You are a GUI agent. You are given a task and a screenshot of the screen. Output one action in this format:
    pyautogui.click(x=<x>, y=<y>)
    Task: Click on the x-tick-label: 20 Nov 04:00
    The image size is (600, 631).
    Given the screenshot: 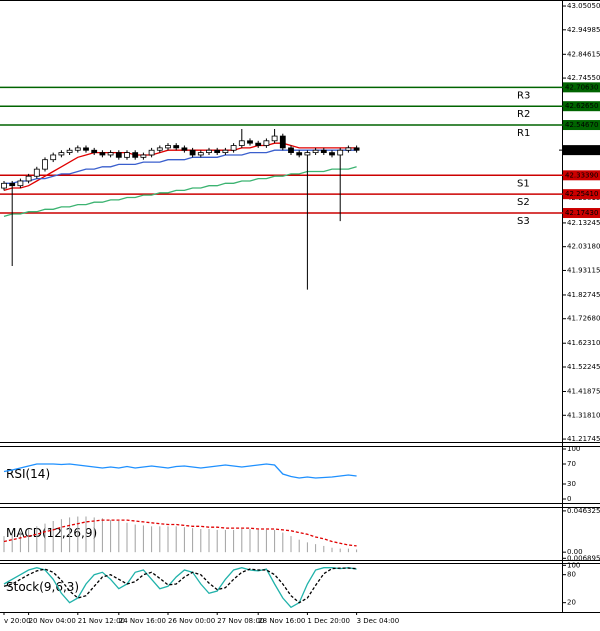 What is the action you would take?
    pyautogui.click(x=52, y=621)
    